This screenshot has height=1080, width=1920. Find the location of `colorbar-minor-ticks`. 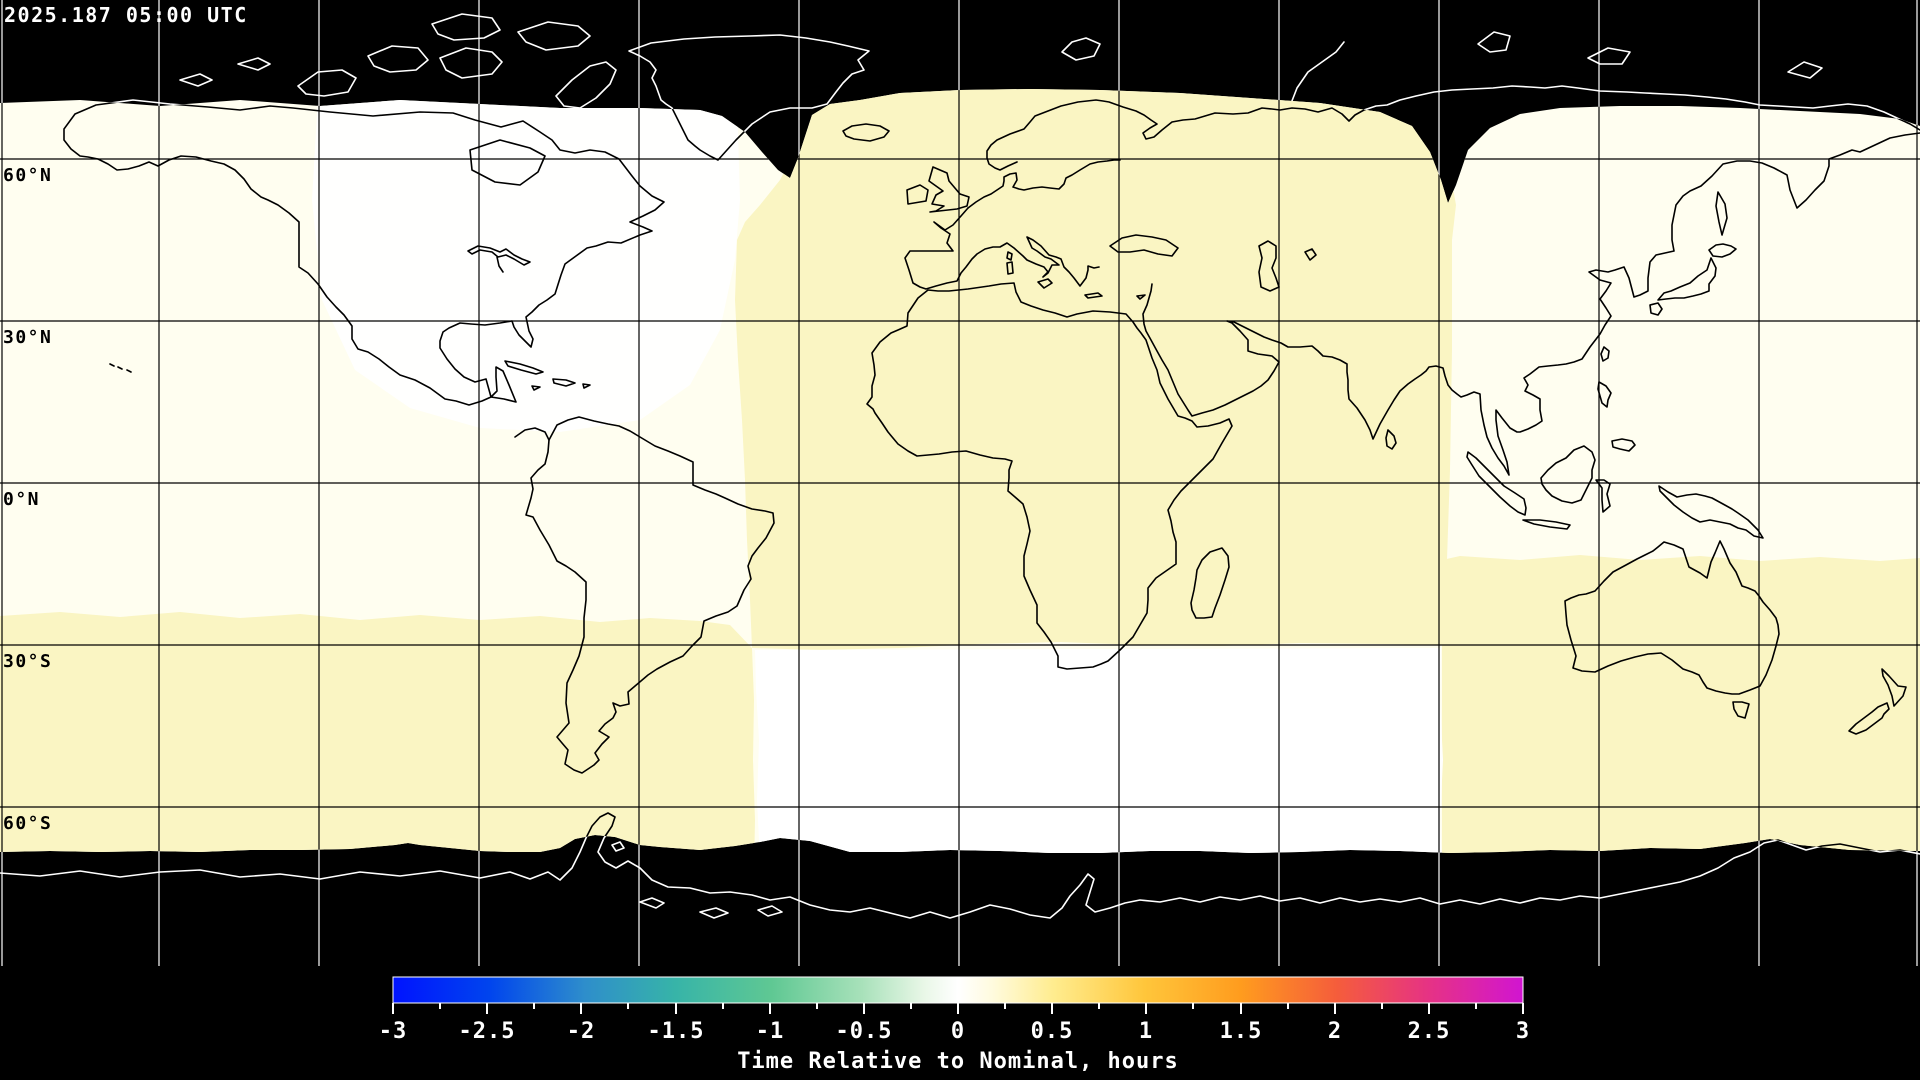

colorbar-minor-ticks is located at coordinates (958, 1006).